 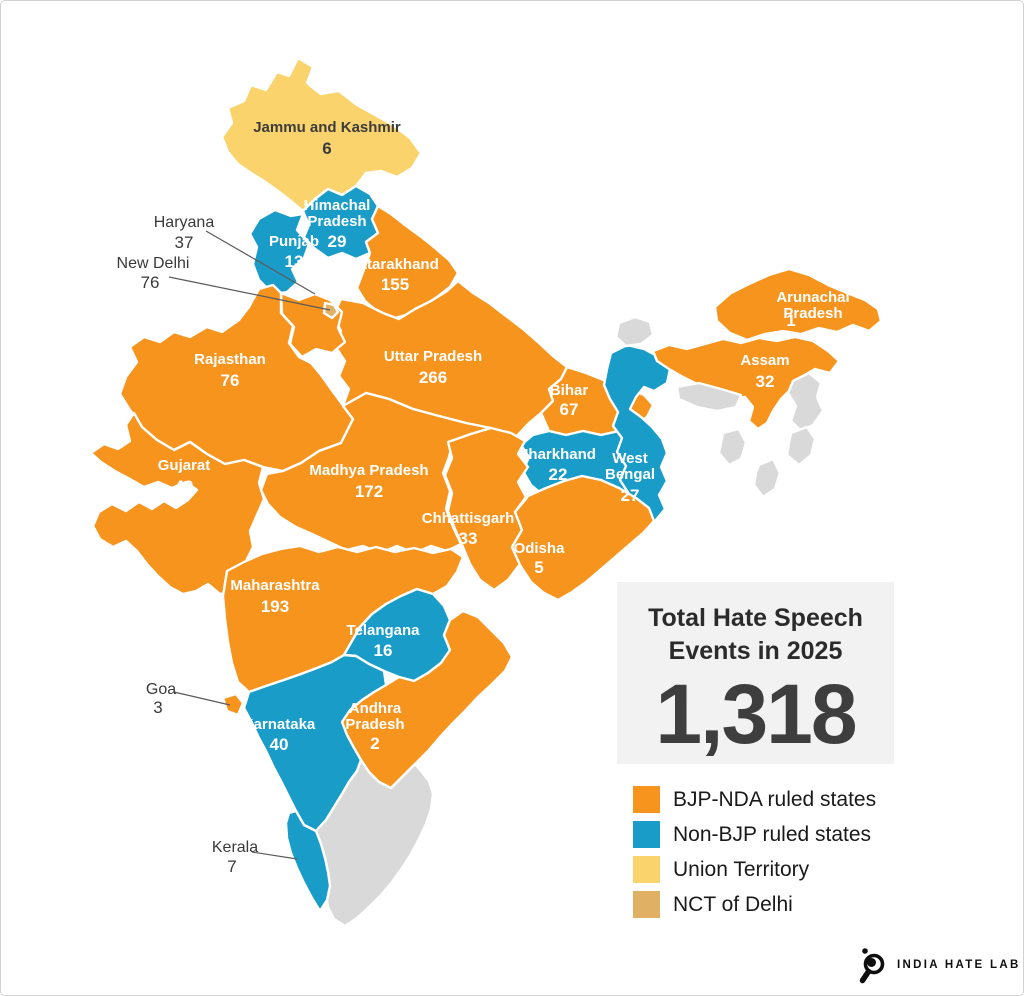 I want to click on legend-swatch-bjp-nda, so click(x=646, y=799).